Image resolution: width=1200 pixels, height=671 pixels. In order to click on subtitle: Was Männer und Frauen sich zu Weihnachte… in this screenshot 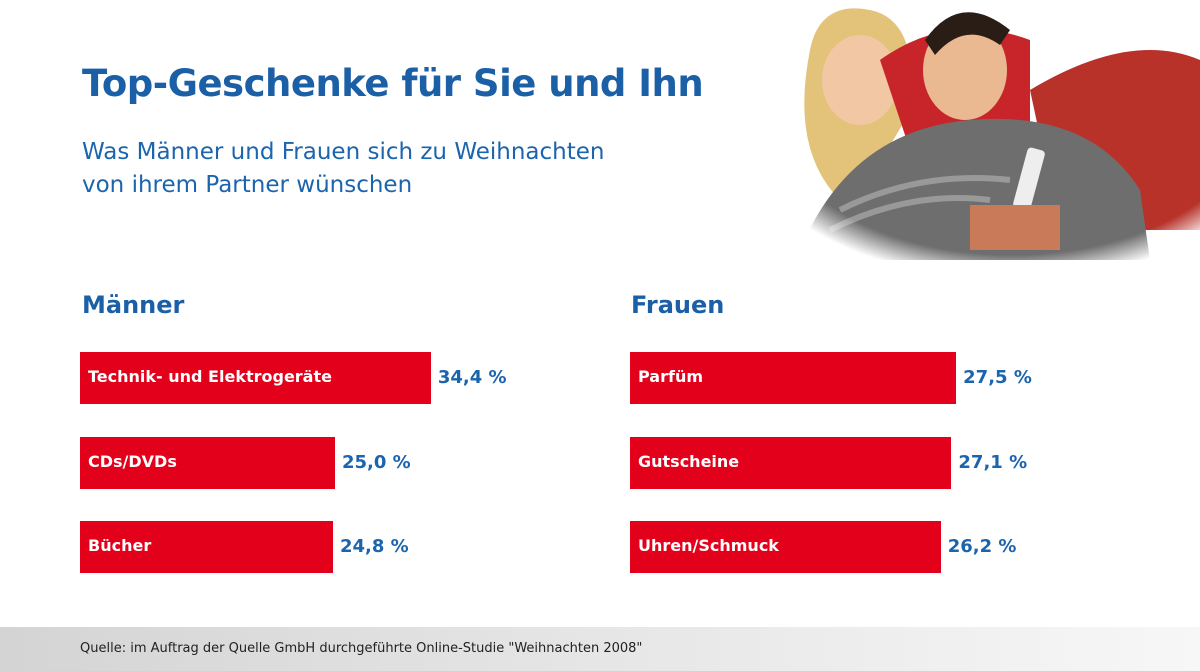, I will do `click(402, 169)`.